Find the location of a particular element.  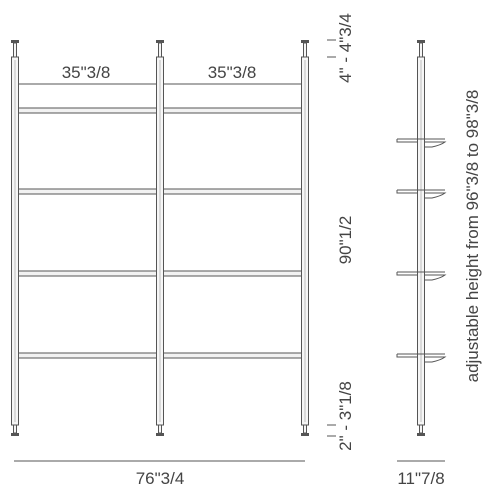

vertical-dimensions: 4" - 4"3/4 90"1/2 2" - 3"1/8 is located at coordinates (341, 232).